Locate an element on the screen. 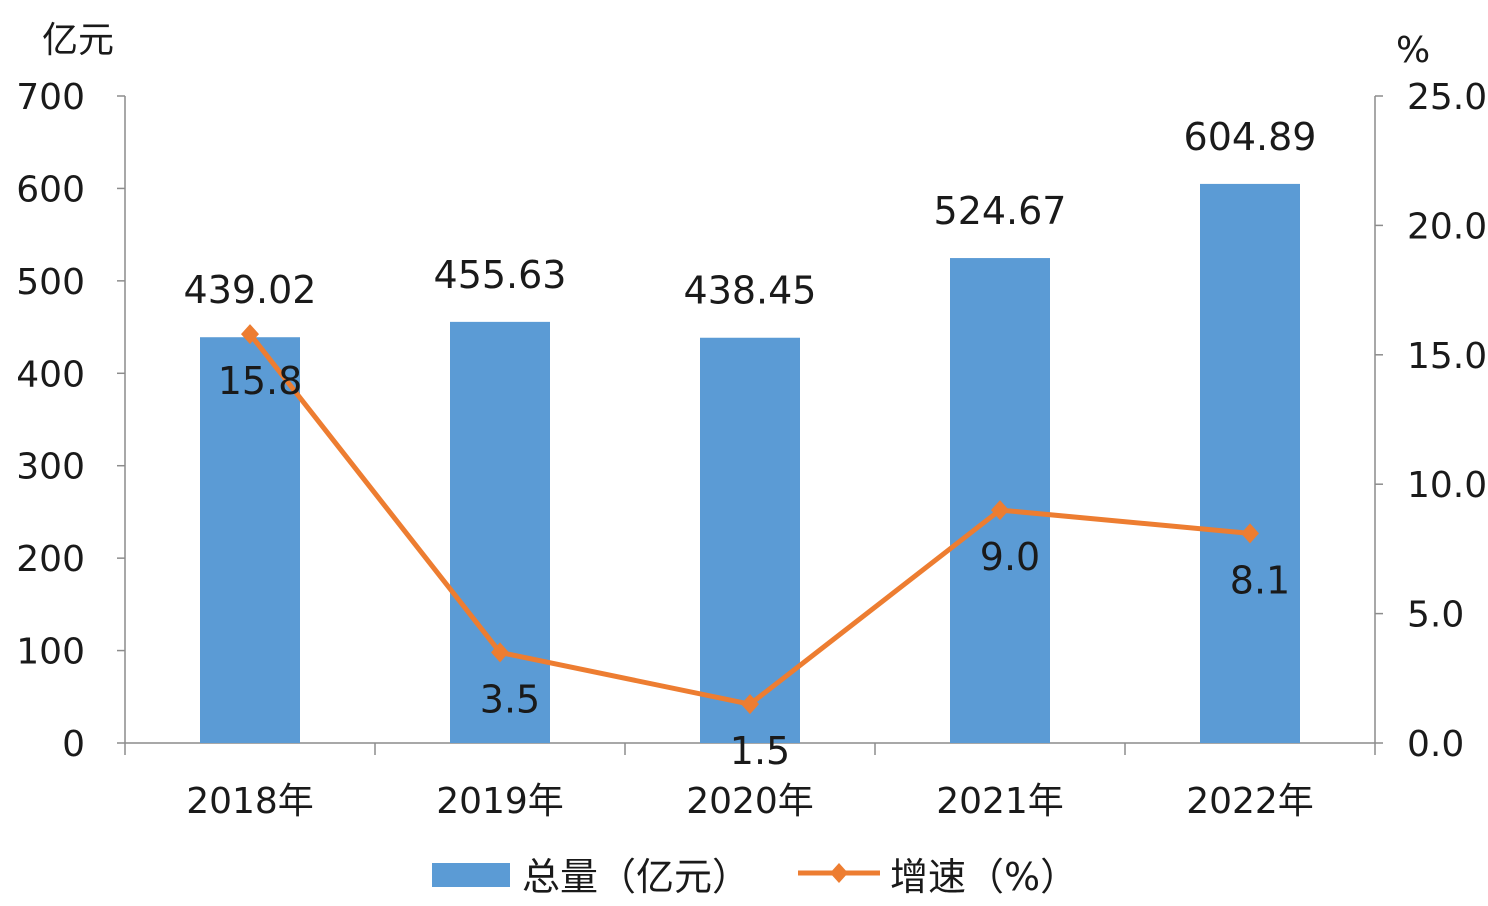  legend-marker-line is located at coordinates (839, 873).